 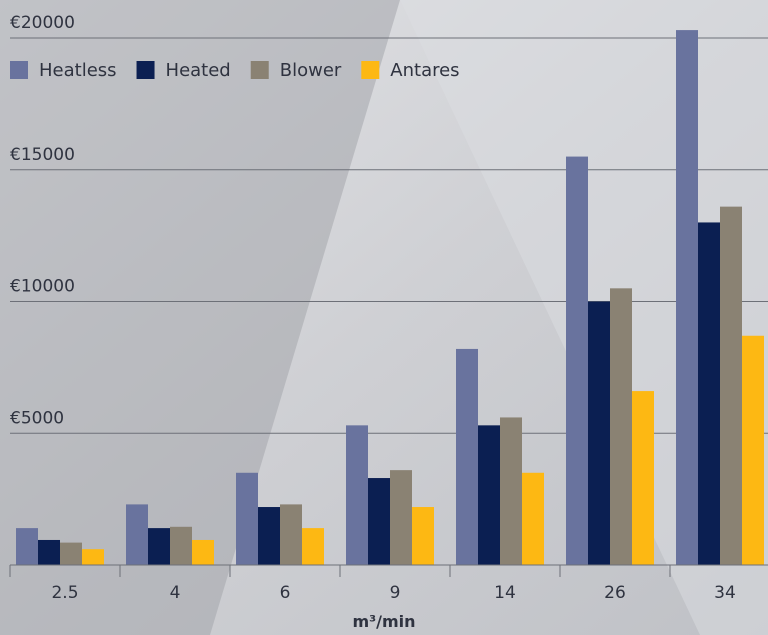 What do you see at coordinates (42, 287) in the screenshot?
I see `y-tick-label: €10000` at bounding box center [42, 287].